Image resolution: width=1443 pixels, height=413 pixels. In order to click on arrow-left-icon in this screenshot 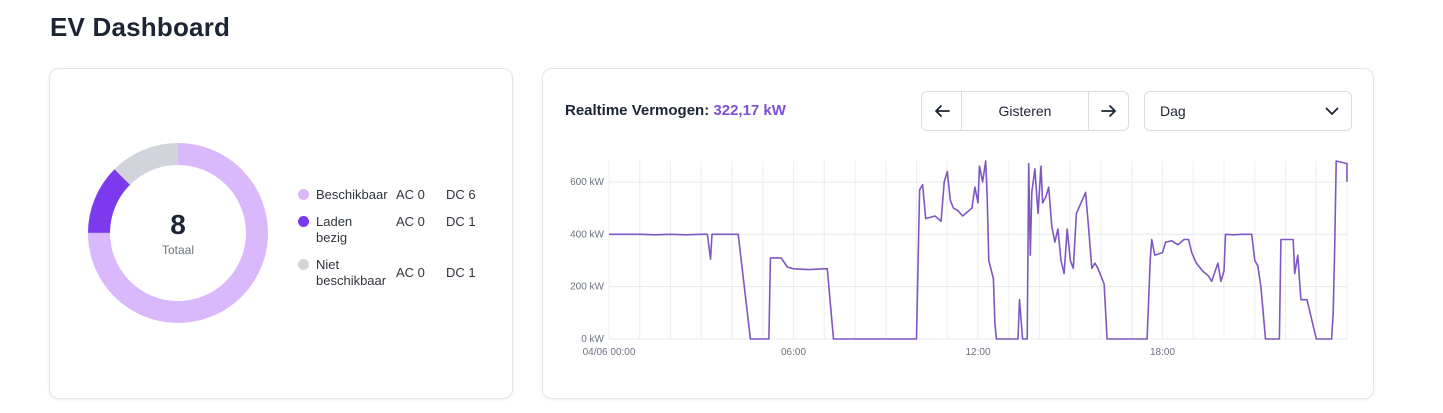, I will do `click(942, 111)`.